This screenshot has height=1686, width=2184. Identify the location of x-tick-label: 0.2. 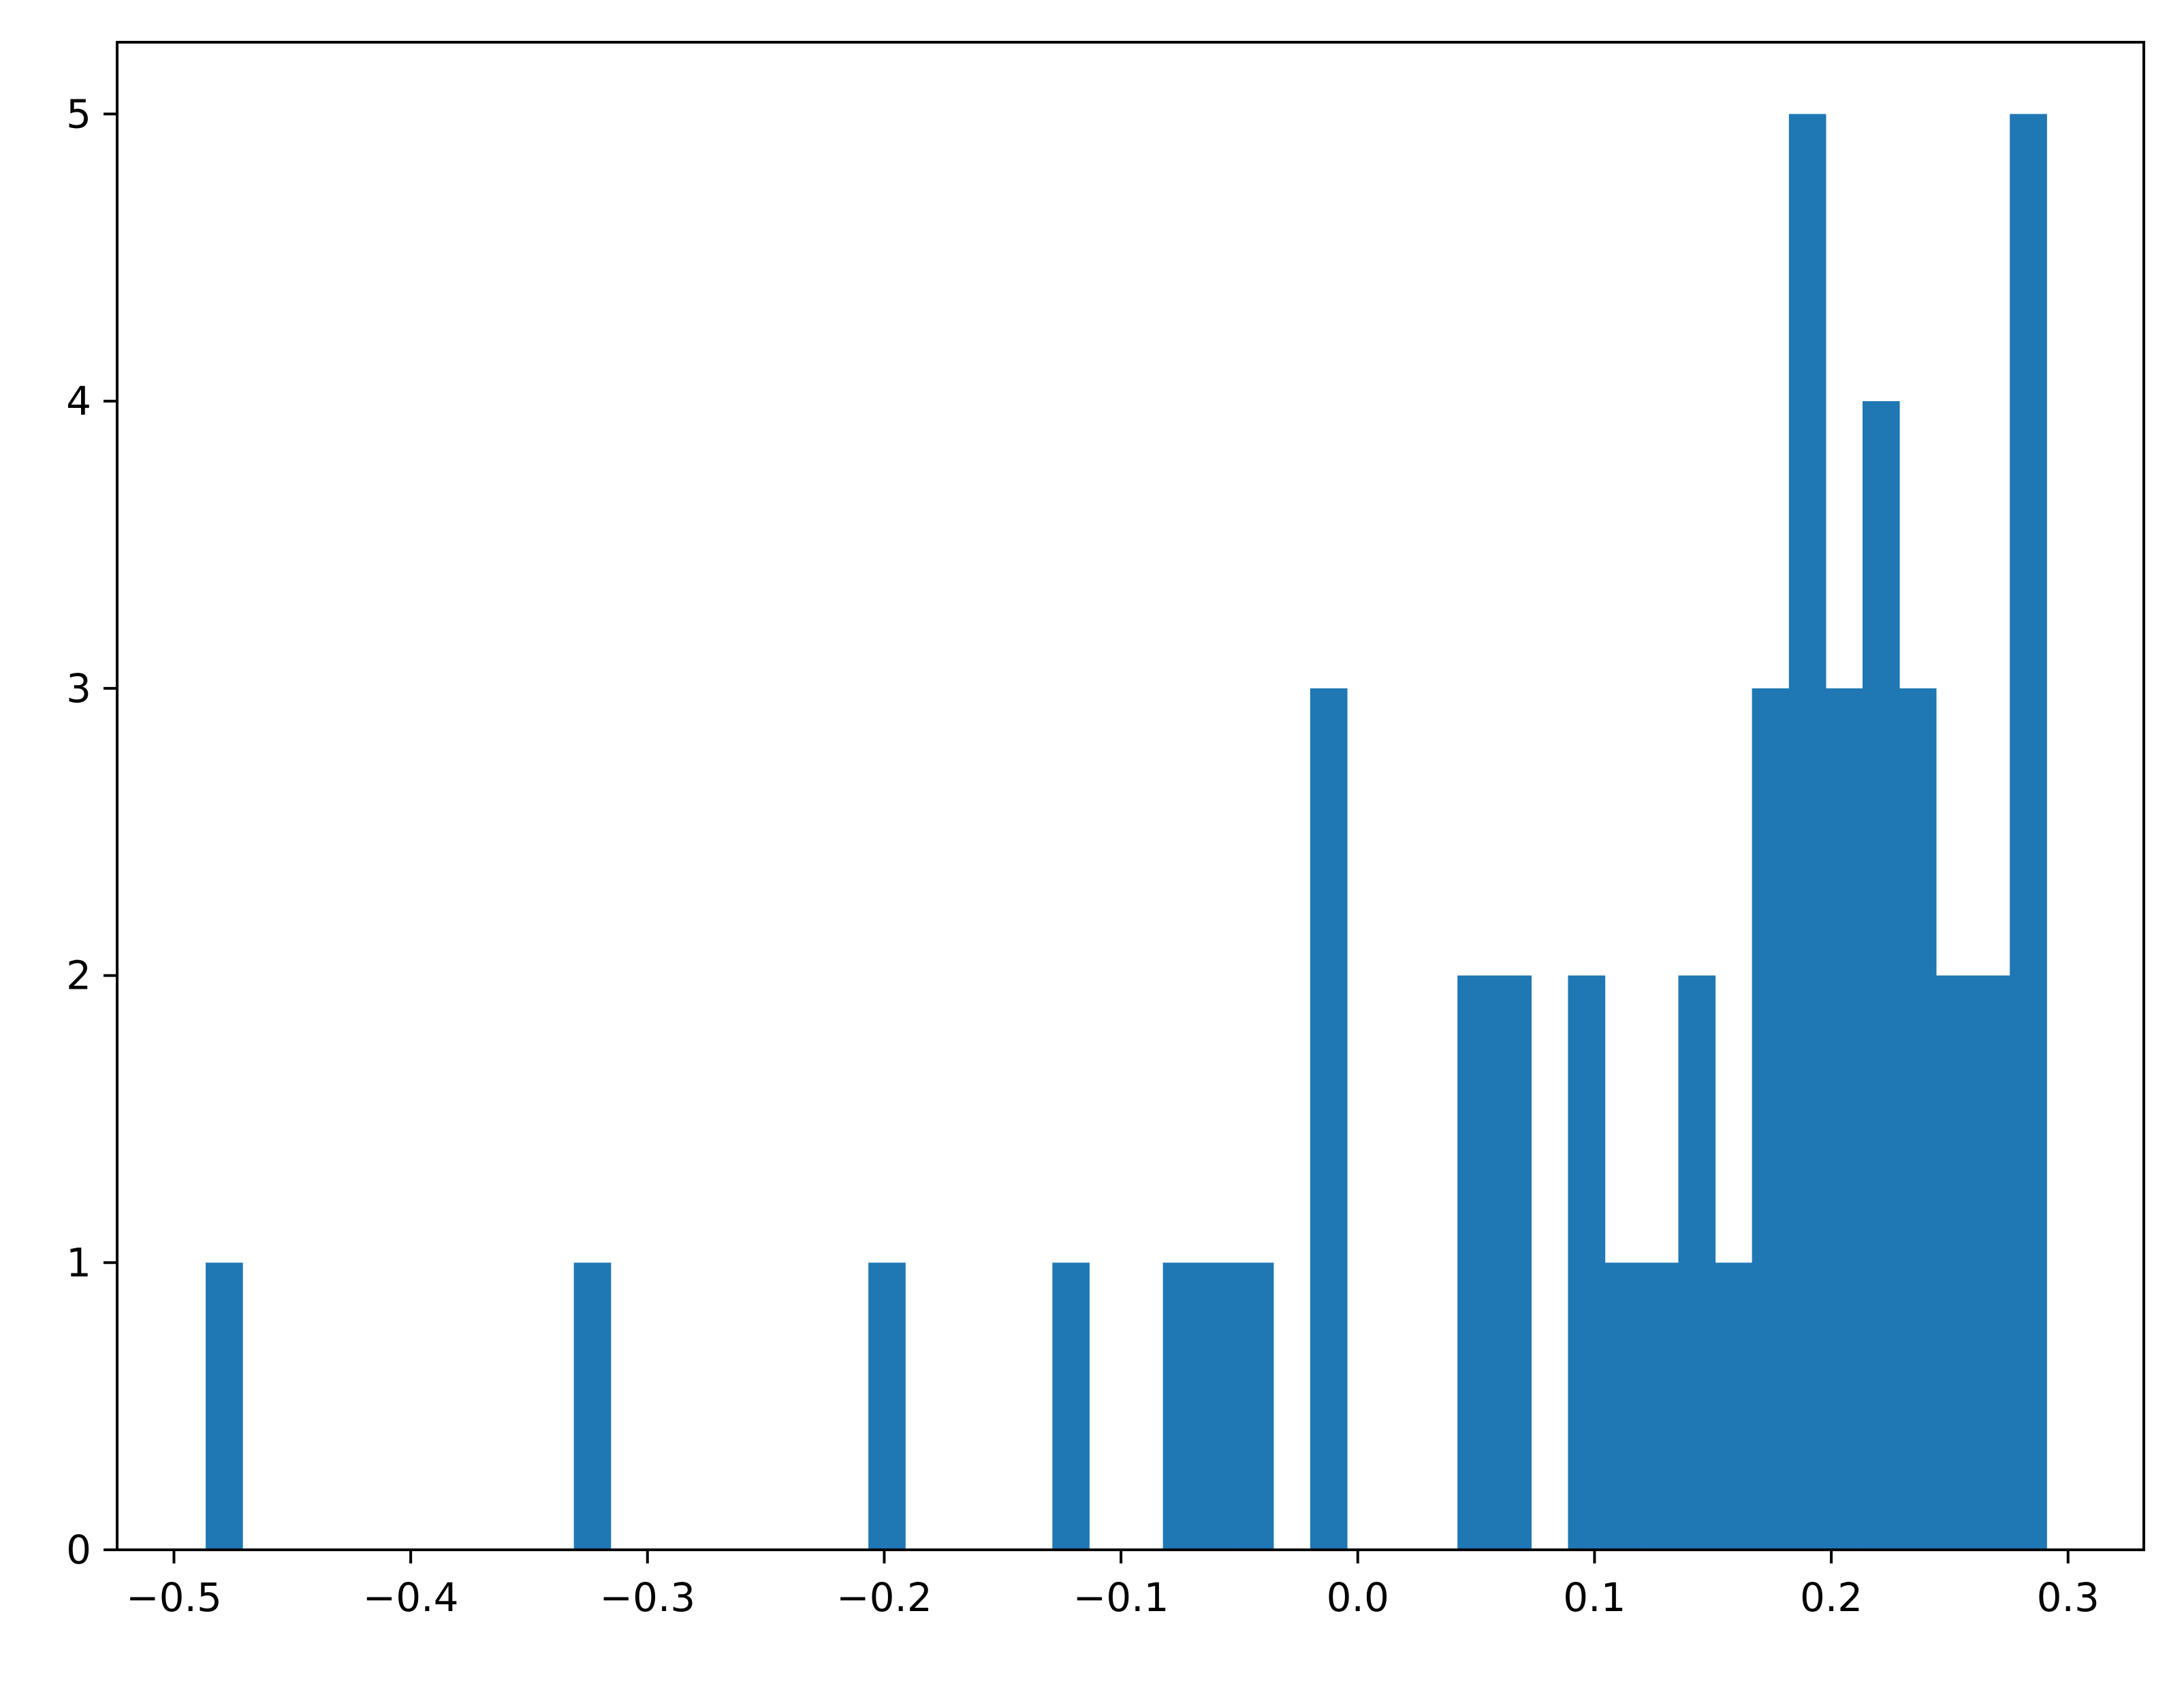
(1831, 1598).